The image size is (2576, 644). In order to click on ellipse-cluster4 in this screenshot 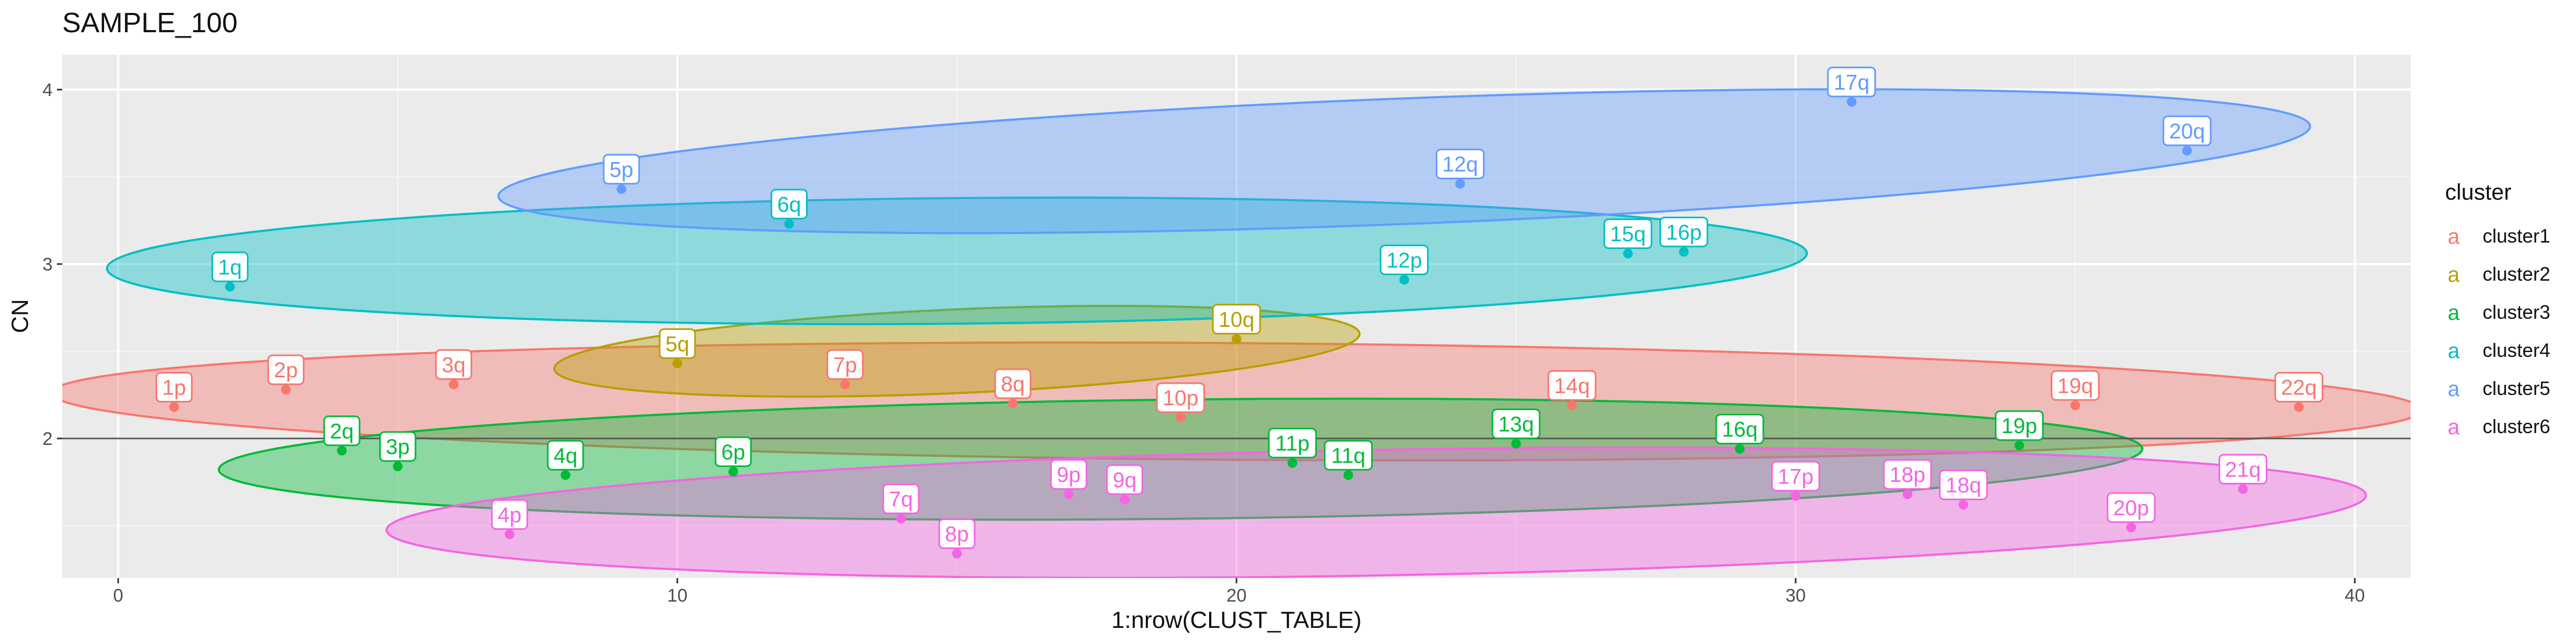, I will do `click(957, 260)`.